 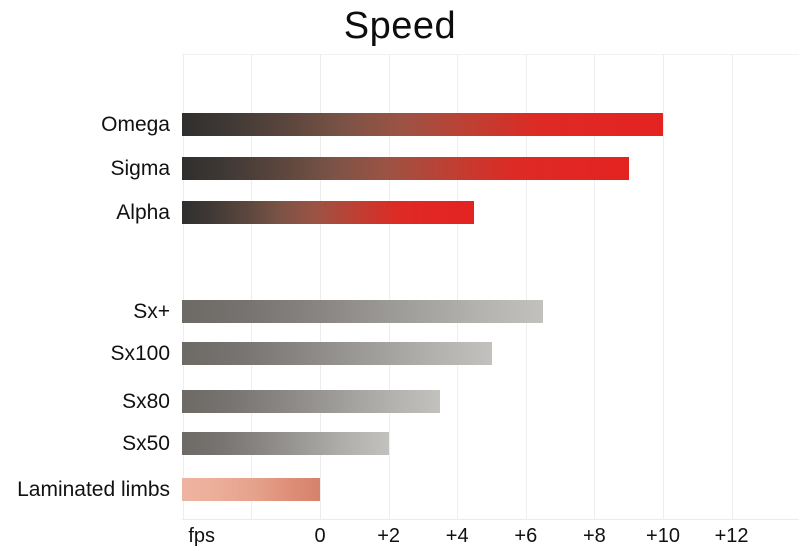 I want to click on gridline-minus4, so click(x=183, y=287).